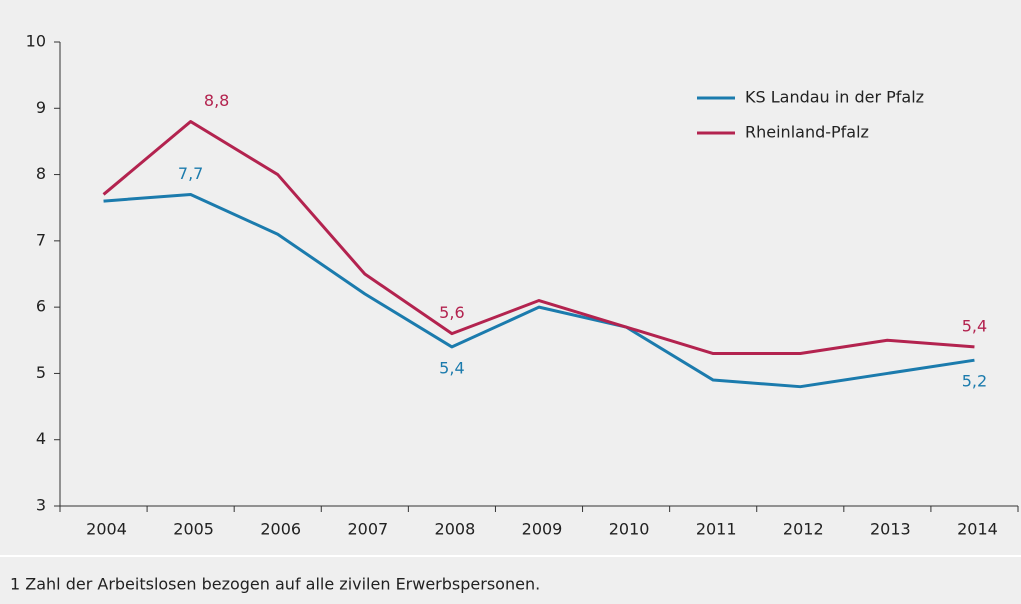  I want to click on data-label: 8,8, so click(216, 100).